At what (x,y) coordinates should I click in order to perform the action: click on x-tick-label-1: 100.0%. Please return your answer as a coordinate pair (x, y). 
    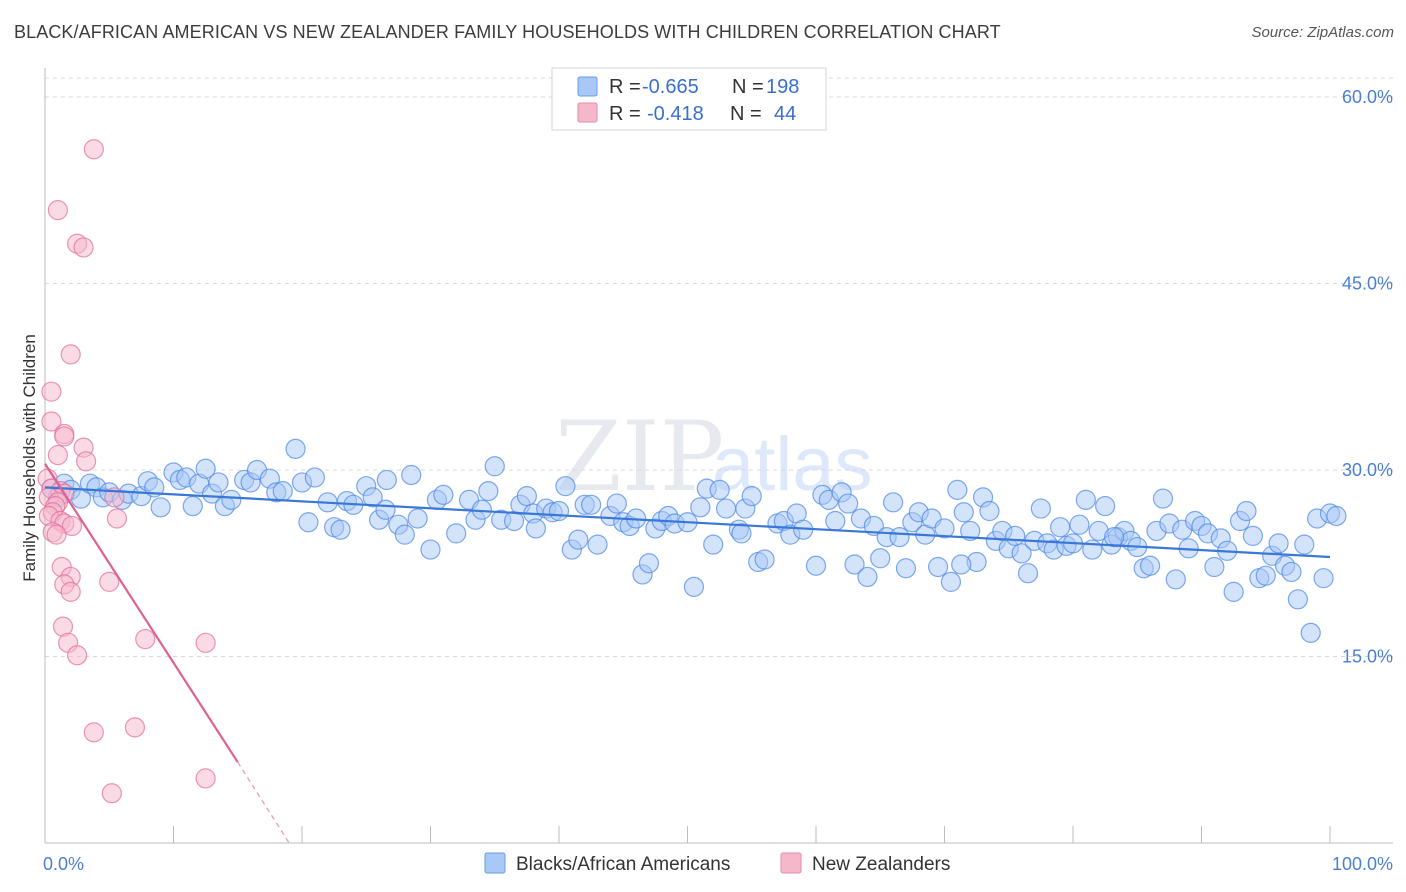
    Looking at the image, I should click on (1362, 864).